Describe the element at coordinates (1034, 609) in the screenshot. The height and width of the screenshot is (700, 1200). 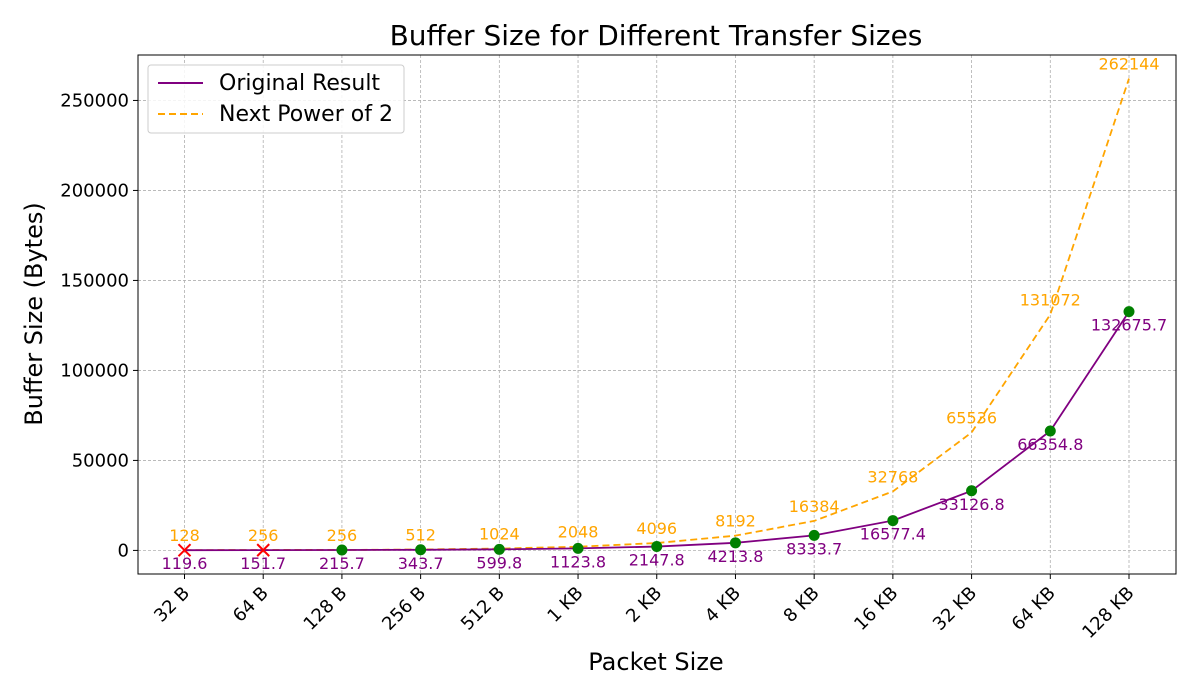
I see `x-tick-label: 64 KB` at that location.